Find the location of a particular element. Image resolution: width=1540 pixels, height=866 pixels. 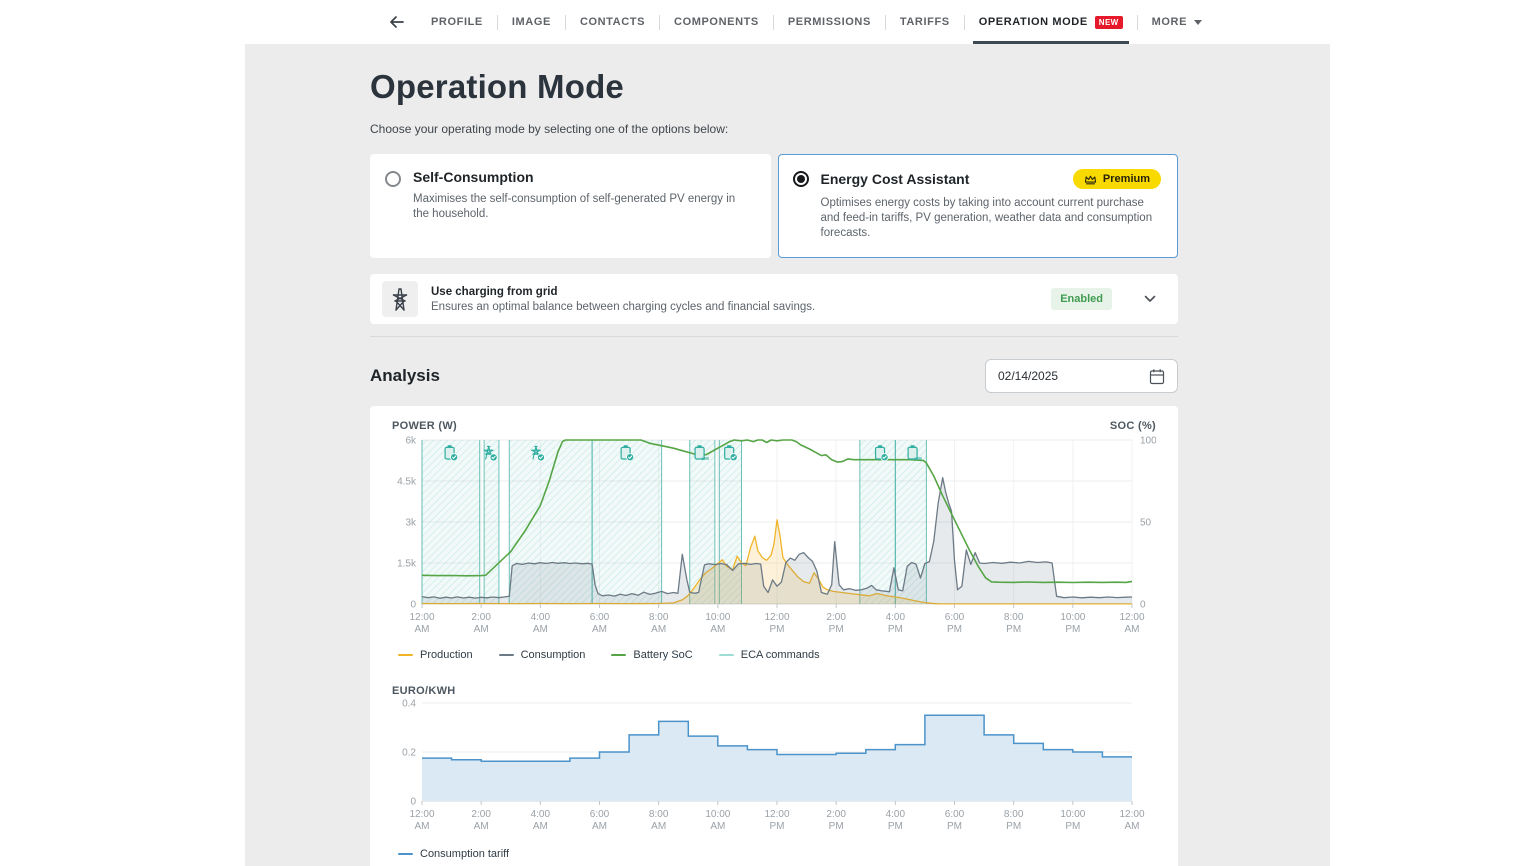

tariff-step-line is located at coordinates (777, 738).